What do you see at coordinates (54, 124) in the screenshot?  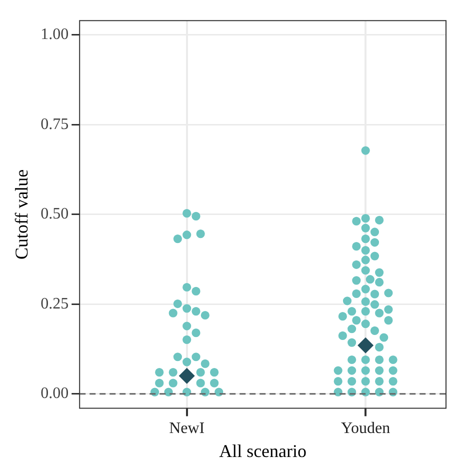 I see `y-tick-label: 0.75` at bounding box center [54, 124].